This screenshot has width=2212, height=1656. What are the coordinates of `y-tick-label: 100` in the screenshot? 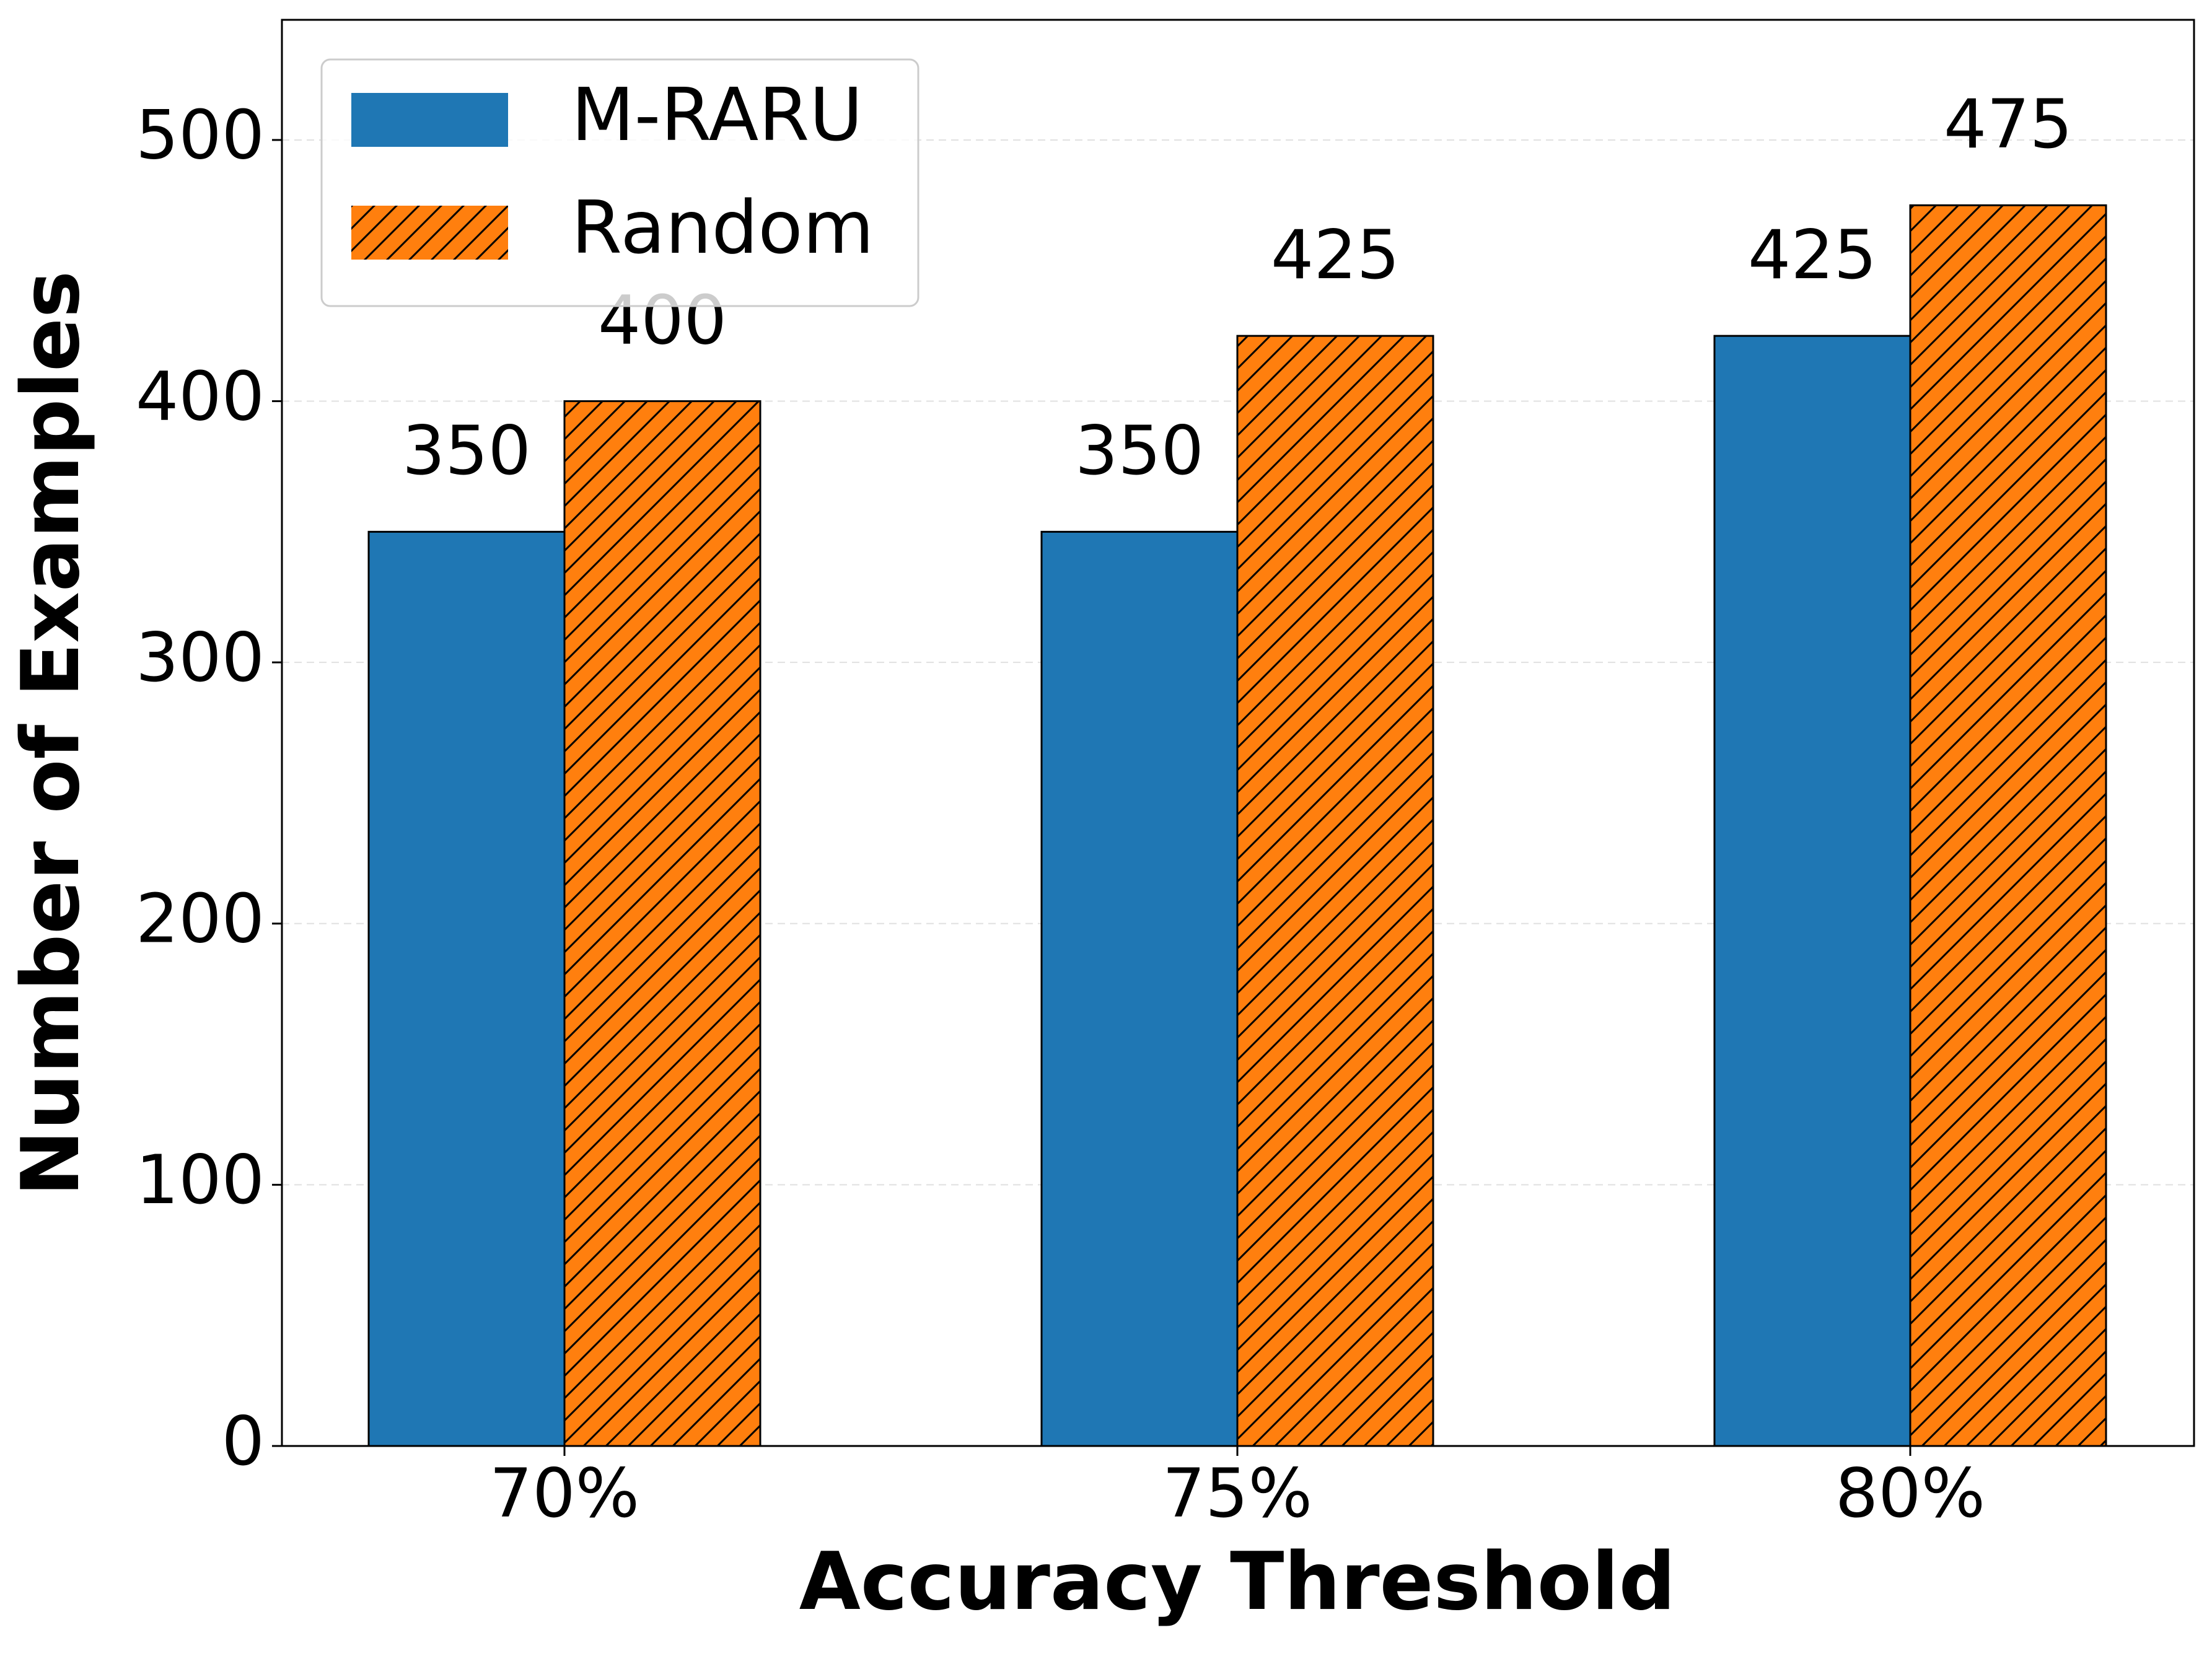 It's located at (200, 1180).